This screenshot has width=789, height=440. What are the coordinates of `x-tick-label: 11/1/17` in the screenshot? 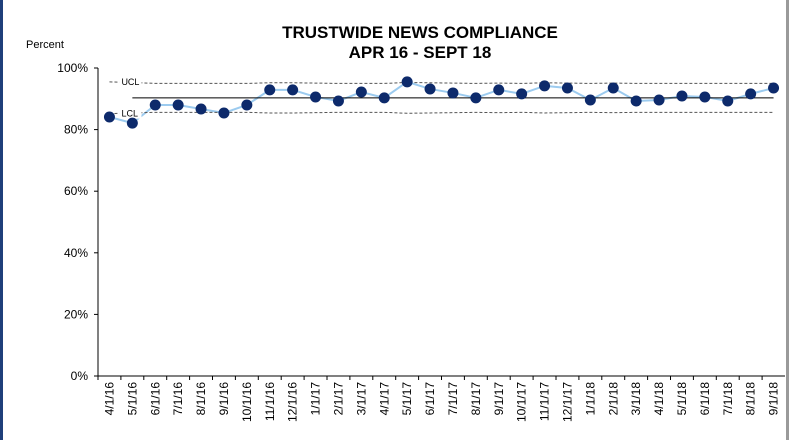 It's located at (545, 401).